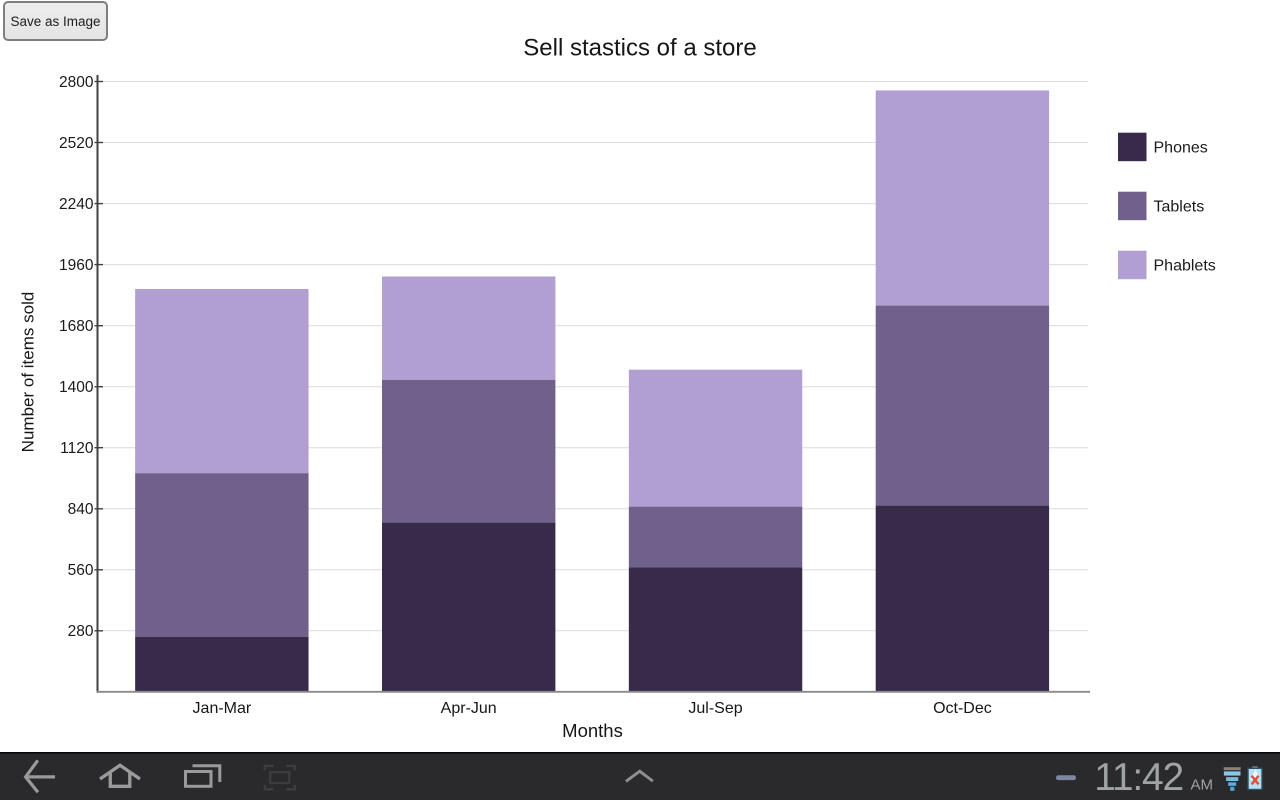 This screenshot has width=1280, height=800. What do you see at coordinates (76, 82) in the screenshot?
I see `svg-text: 2800` at bounding box center [76, 82].